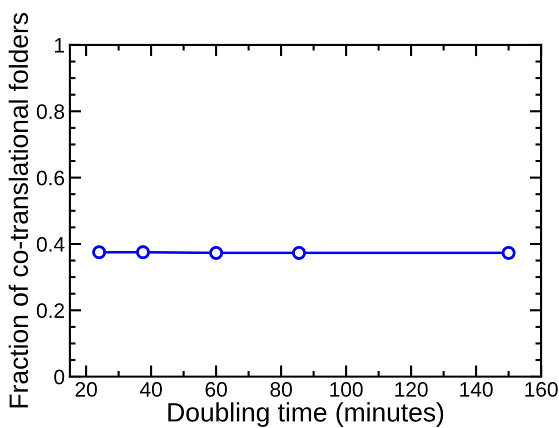 The width and height of the screenshot is (559, 428). Describe the element at coordinates (216, 389) in the screenshot. I see `x-tick-label: 60` at that location.